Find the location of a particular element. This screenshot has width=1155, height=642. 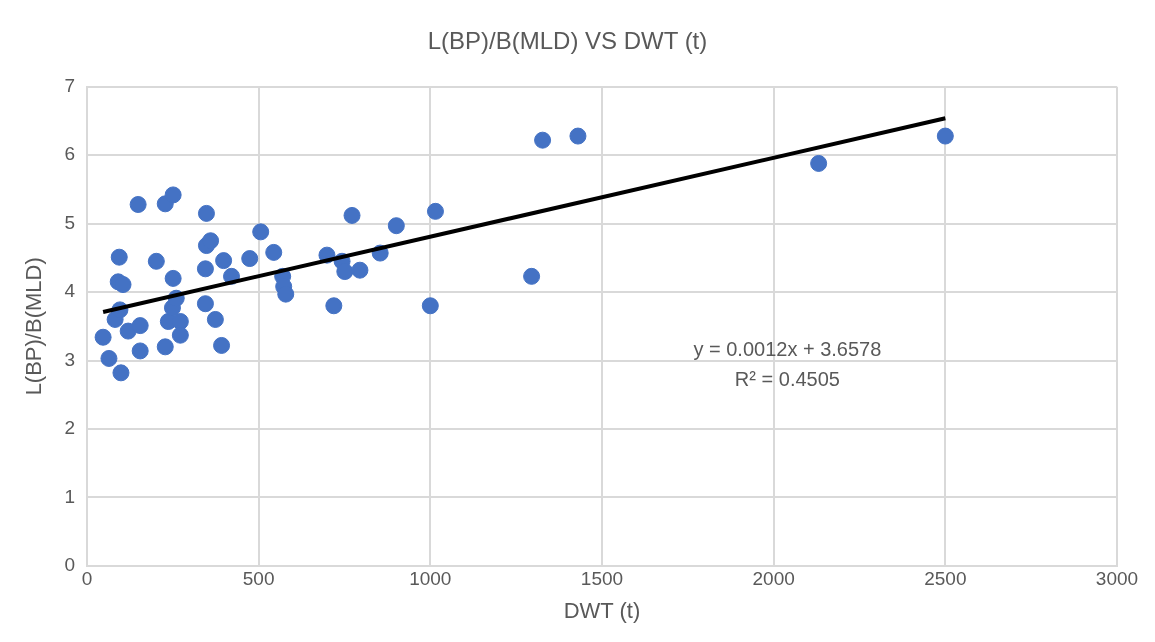

y-tick-label: 7 is located at coordinates (69, 86).